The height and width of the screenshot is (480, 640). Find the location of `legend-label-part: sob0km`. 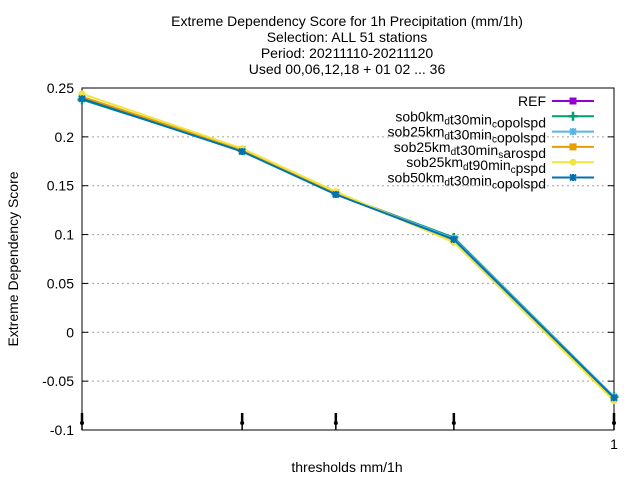

legend-label-part: sob0km is located at coordinates (419, 116).